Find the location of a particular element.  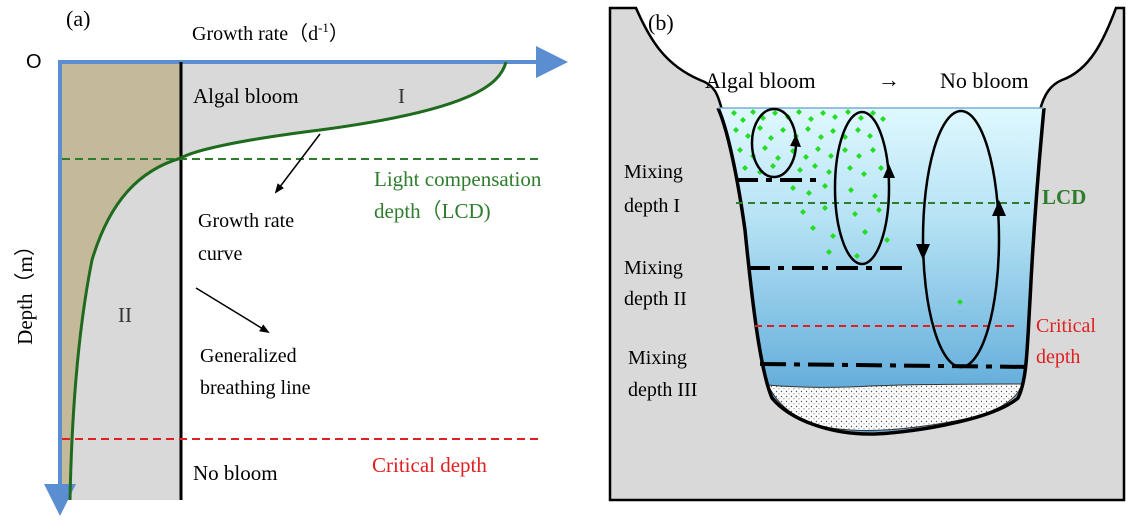

breathing-line-pointer-arrow is located at coordinates (232, 310).